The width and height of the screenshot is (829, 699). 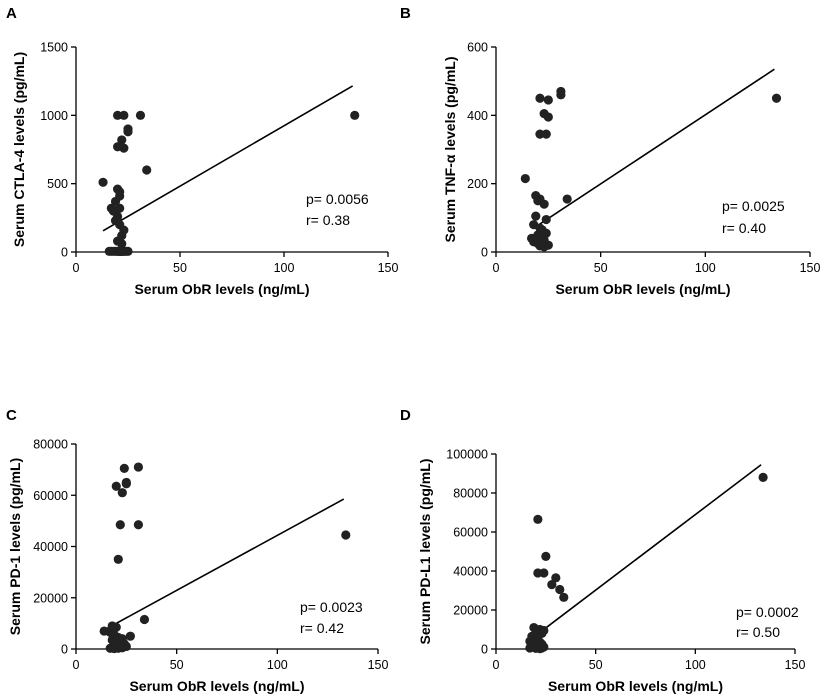 What do you see at coordinates (758, 632) in the screenshot?
I see `r-value-label: r= 0.50` at bounding box center [758, 632].